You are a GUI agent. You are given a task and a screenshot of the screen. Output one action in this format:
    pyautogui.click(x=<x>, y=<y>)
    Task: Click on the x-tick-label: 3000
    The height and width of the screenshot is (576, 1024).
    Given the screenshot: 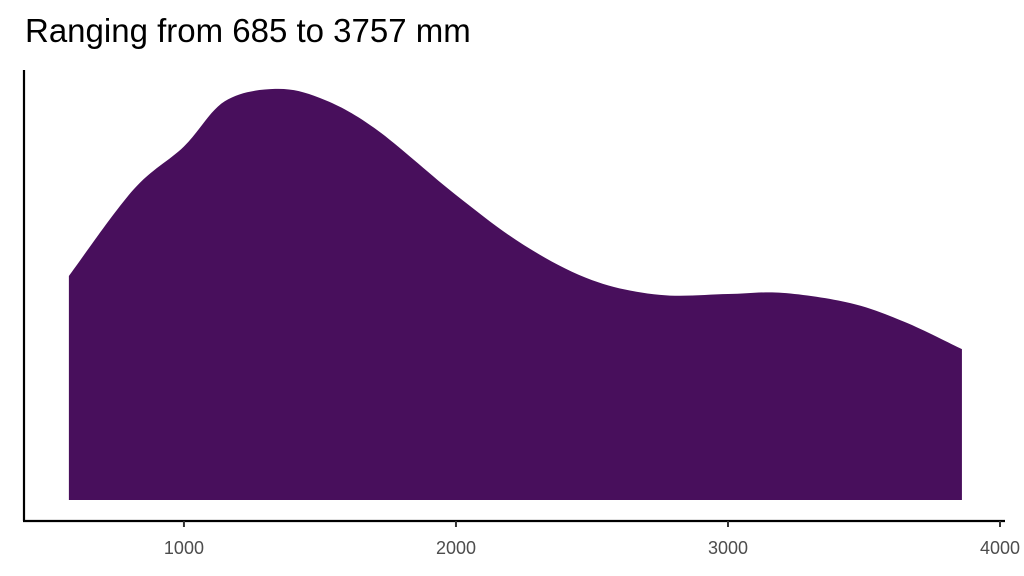 What is the action you would take?
    pyautogui.click(x=728, y=548)
    